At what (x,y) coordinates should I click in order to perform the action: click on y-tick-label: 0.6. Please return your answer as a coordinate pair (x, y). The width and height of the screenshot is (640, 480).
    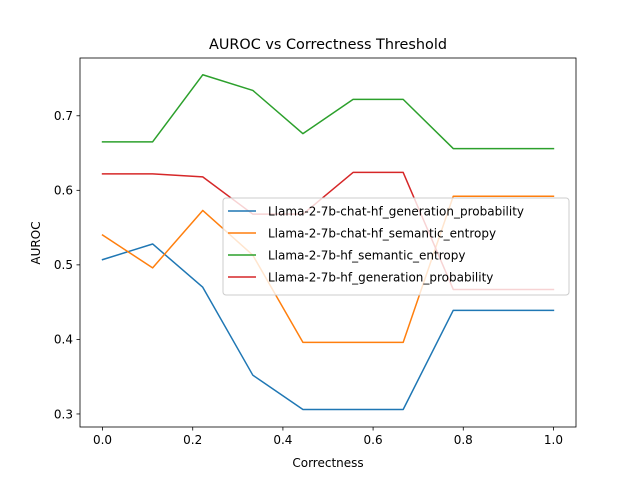
    Looking at the image, I should click on (63, 191).